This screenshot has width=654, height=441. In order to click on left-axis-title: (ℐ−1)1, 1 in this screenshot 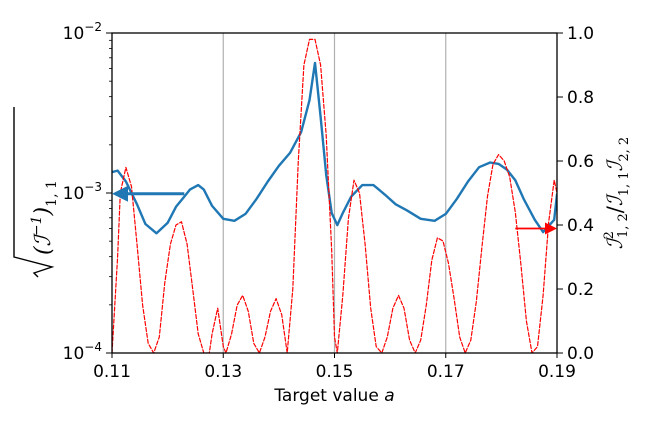, I will do `click(36, 192)`.